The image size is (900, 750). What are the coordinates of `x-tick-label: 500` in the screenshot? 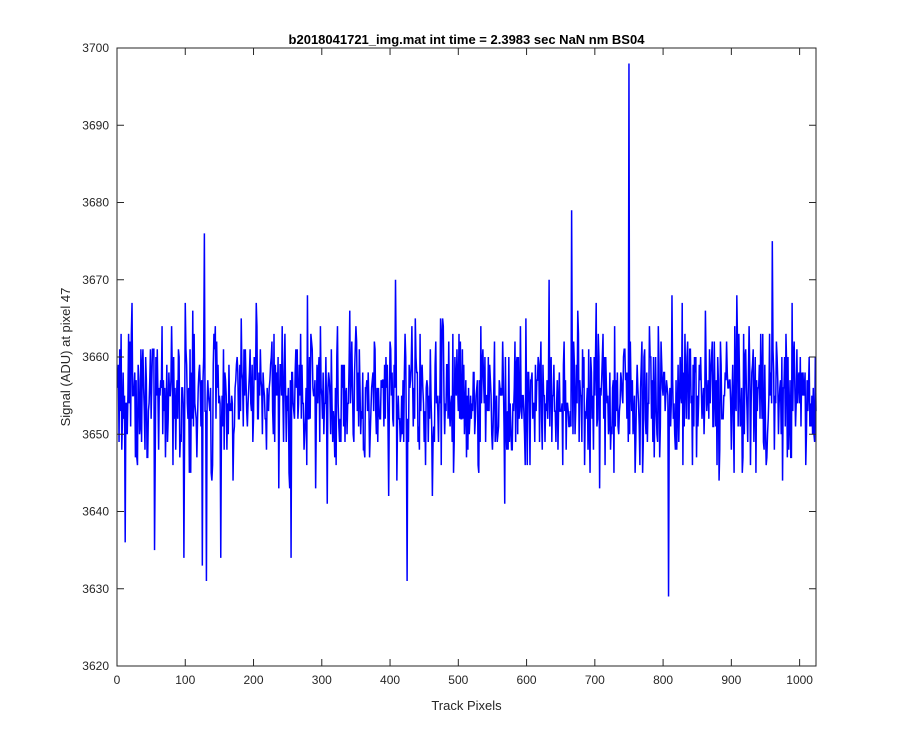 It's located at (458, 680).